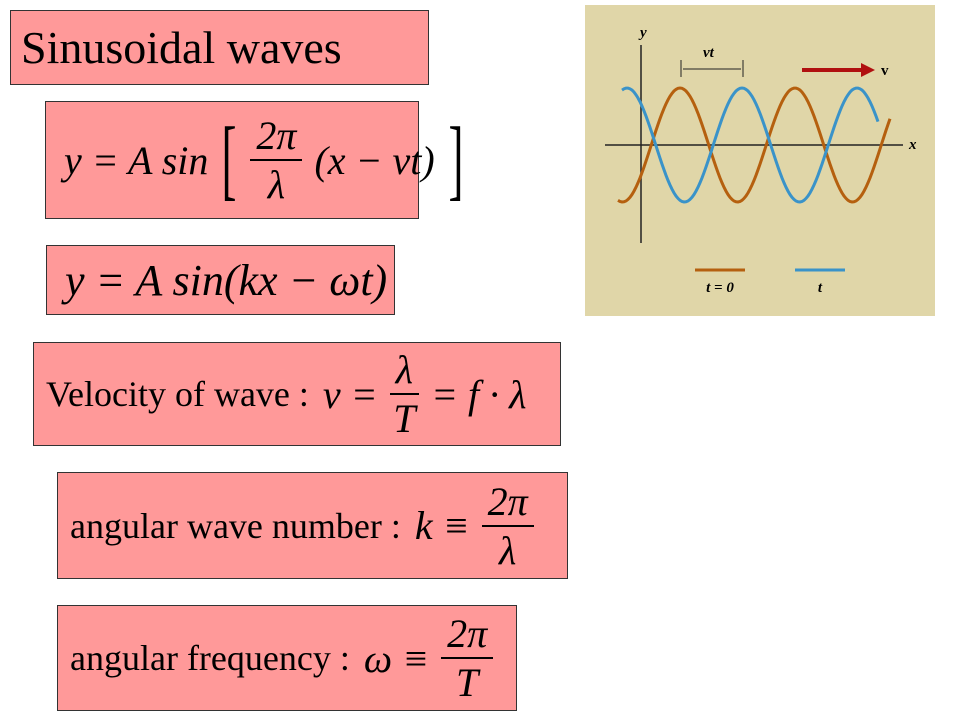 This screenshot has height=720, width=960. Describe the element at coordinates (374, 160) in the screenshot. I see `formula-trail: (x − vt)` at that location.